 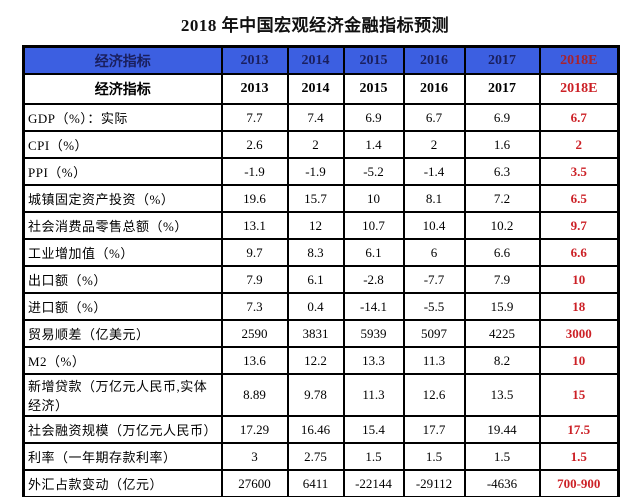 I want to click on value-cell: 12.6, so click(x=434, y=395).